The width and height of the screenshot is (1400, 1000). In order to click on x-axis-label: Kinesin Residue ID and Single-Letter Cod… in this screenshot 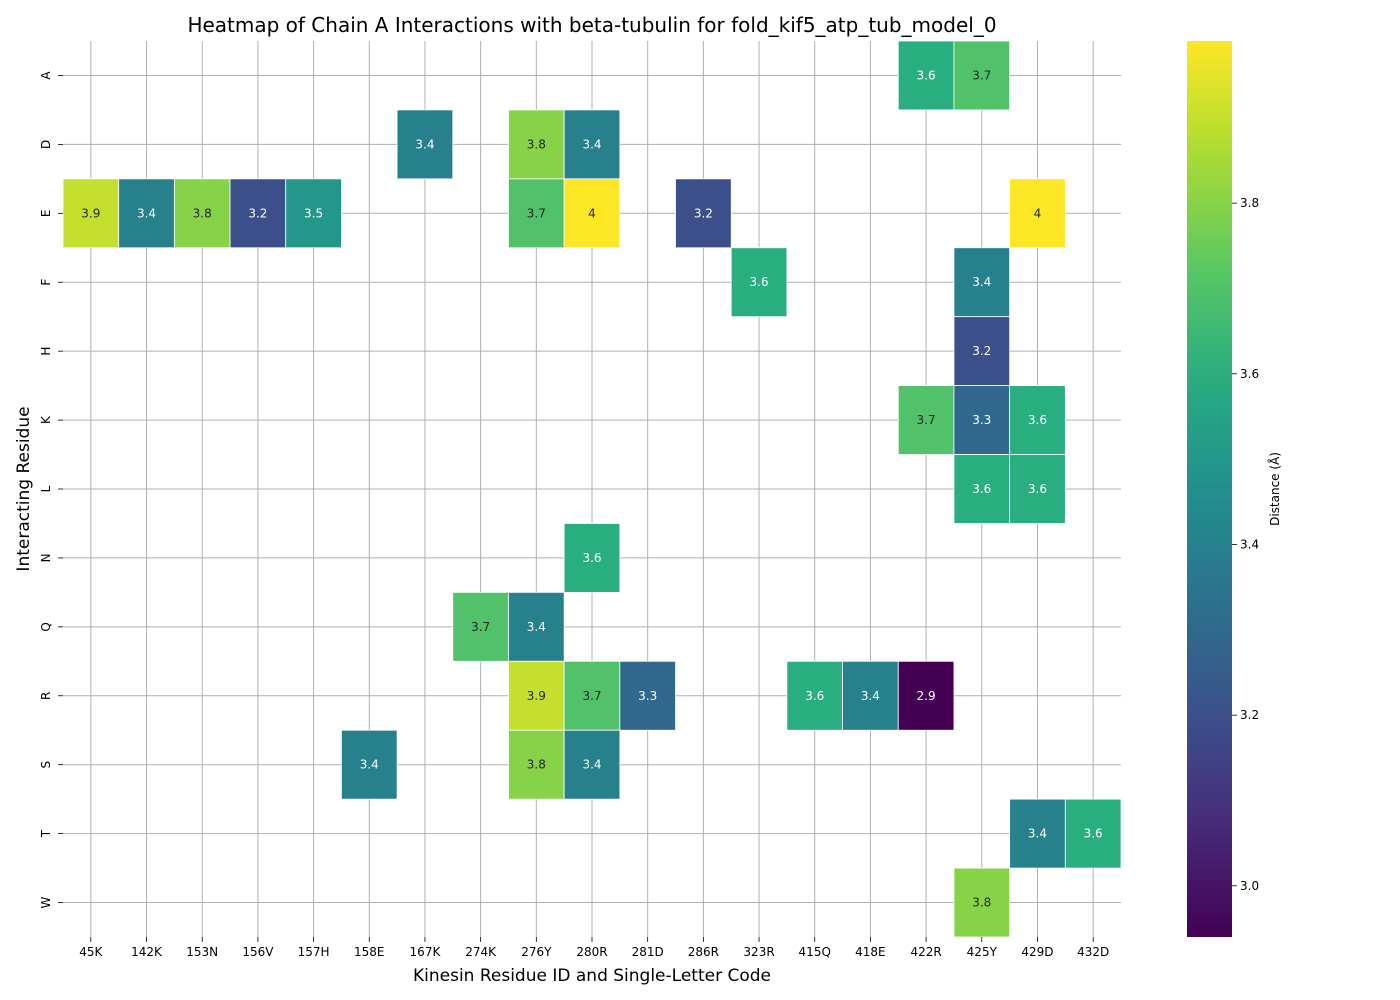, I will do `click(592, 976)`.